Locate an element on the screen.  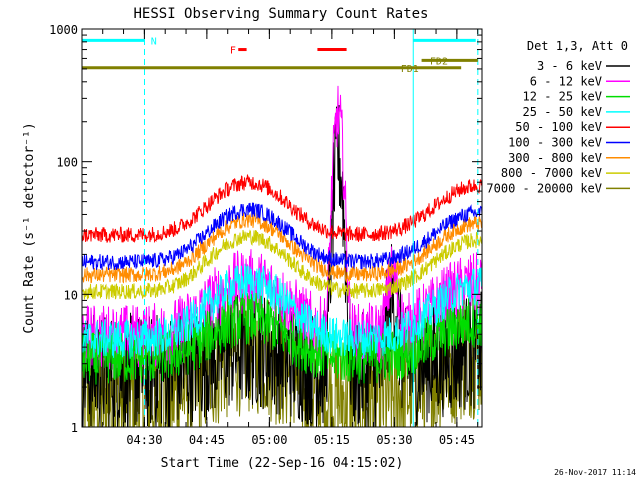
x-tick-label: 05:30 is located at coordinates (394, 440).